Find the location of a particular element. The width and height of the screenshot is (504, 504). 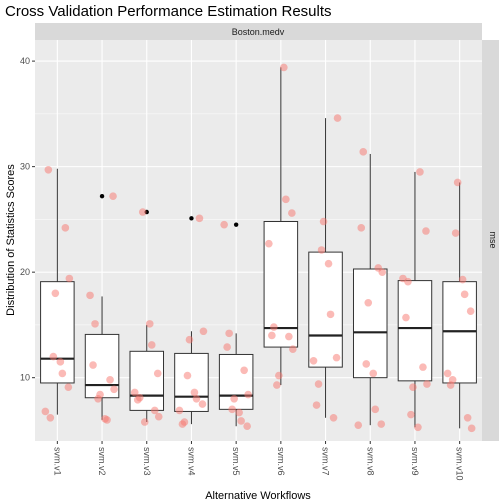

x-tick-label: svm.v9 is located at coordinates (415, 461).